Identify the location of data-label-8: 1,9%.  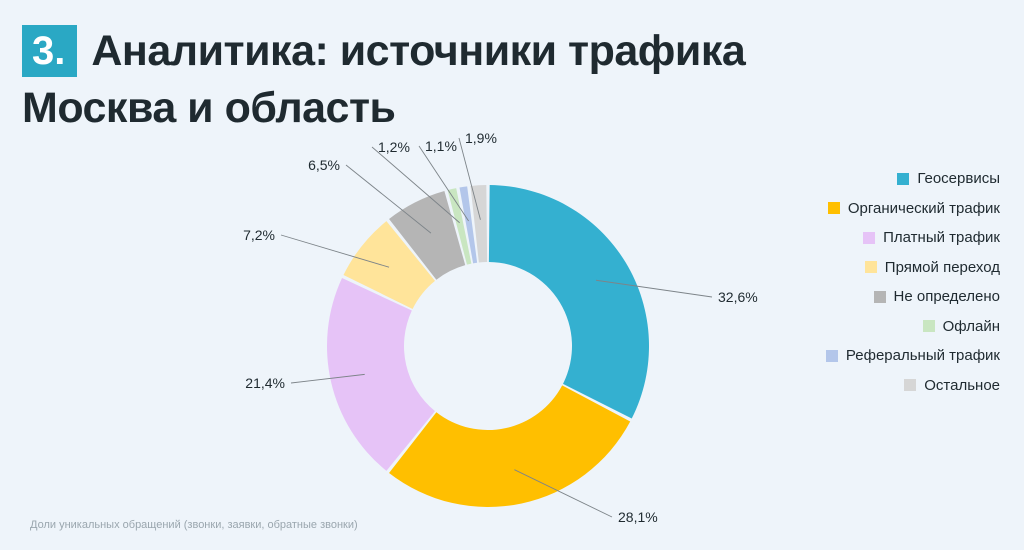
(481, 138).